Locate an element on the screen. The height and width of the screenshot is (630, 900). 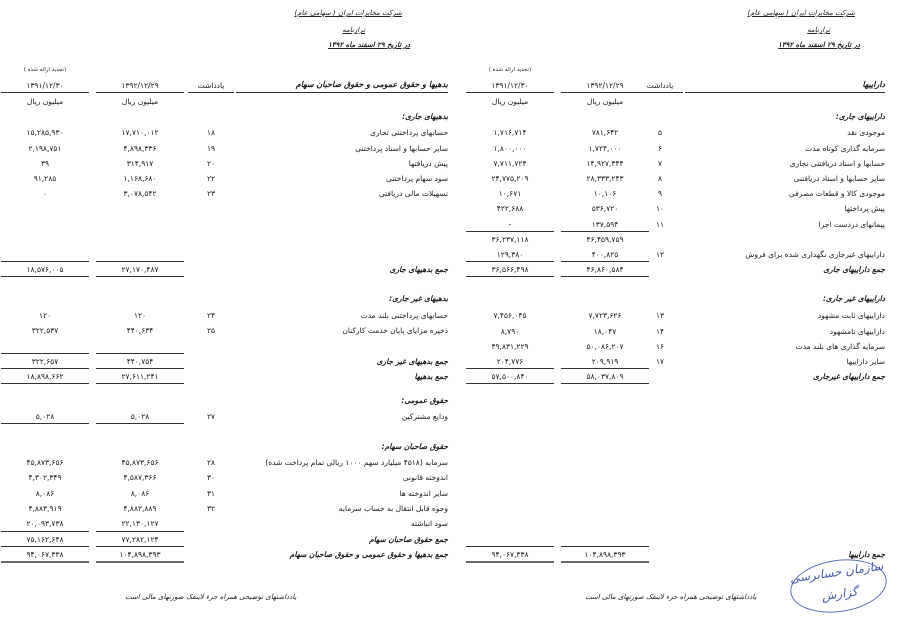
row-label: موجودی نقد is located at coordinates (866, 132).